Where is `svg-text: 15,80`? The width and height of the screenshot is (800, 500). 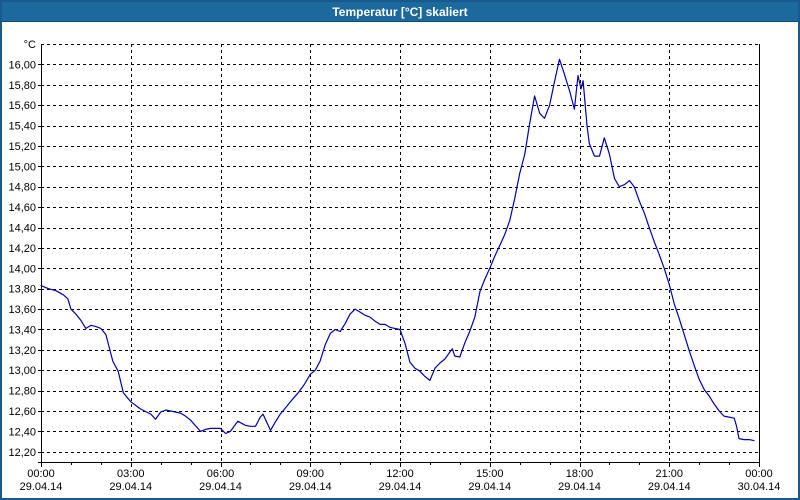
svg-text: 15,80 is located at coordinates (22, 86).